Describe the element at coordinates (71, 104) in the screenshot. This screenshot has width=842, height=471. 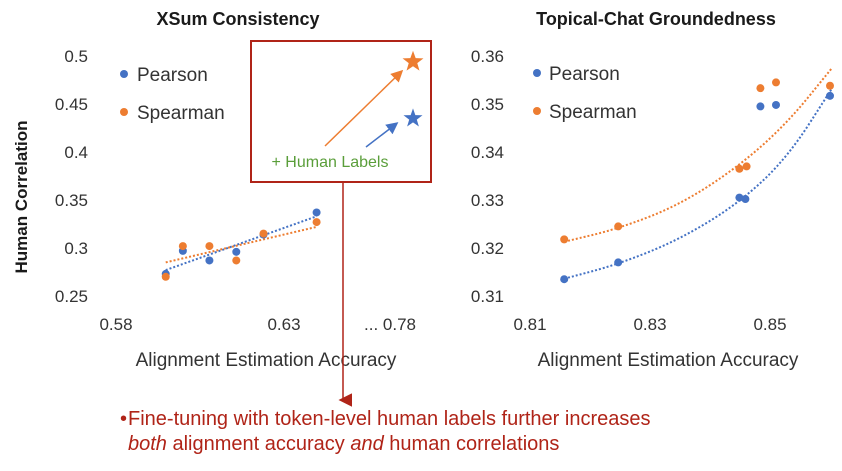
I see `y-tick-label: 0.45` at that location.